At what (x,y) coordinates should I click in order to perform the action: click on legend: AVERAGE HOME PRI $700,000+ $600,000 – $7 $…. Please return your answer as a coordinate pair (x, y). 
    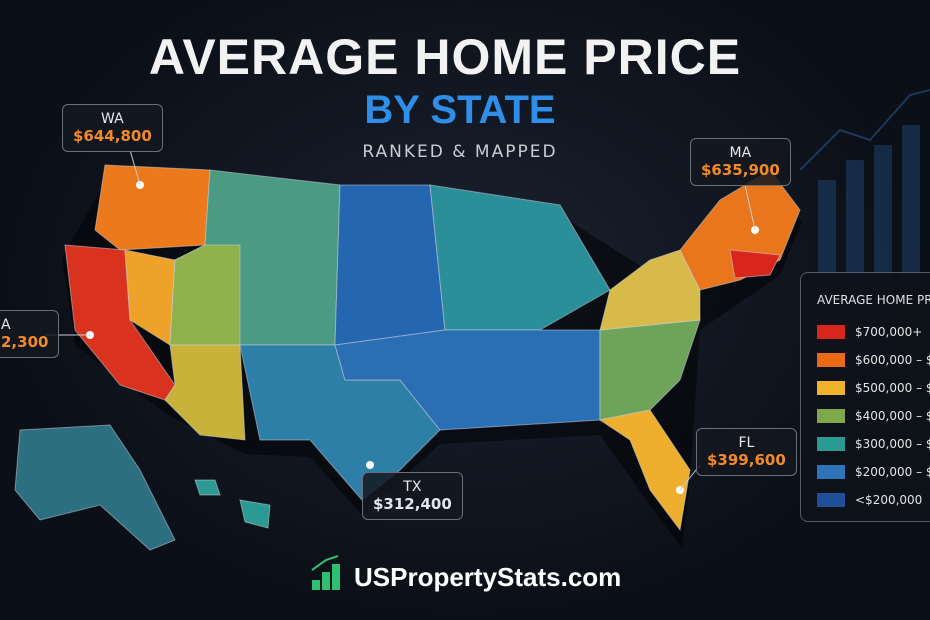
    Looking at the image, I should click on (865, 397).